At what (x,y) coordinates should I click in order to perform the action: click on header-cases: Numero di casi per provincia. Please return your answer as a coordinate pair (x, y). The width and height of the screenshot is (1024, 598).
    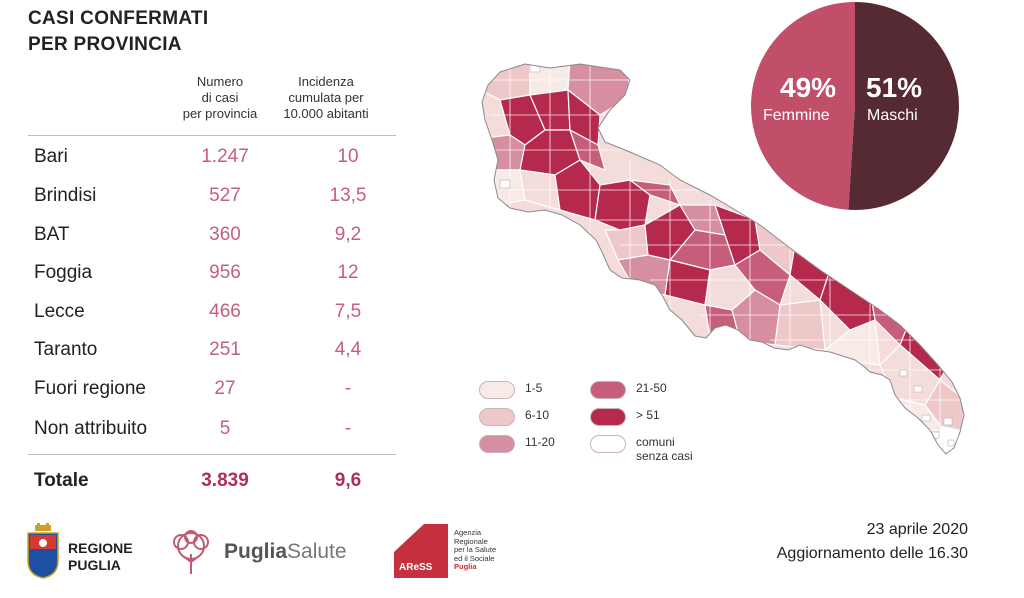
    Looking at the image, I should click on (220, 98).